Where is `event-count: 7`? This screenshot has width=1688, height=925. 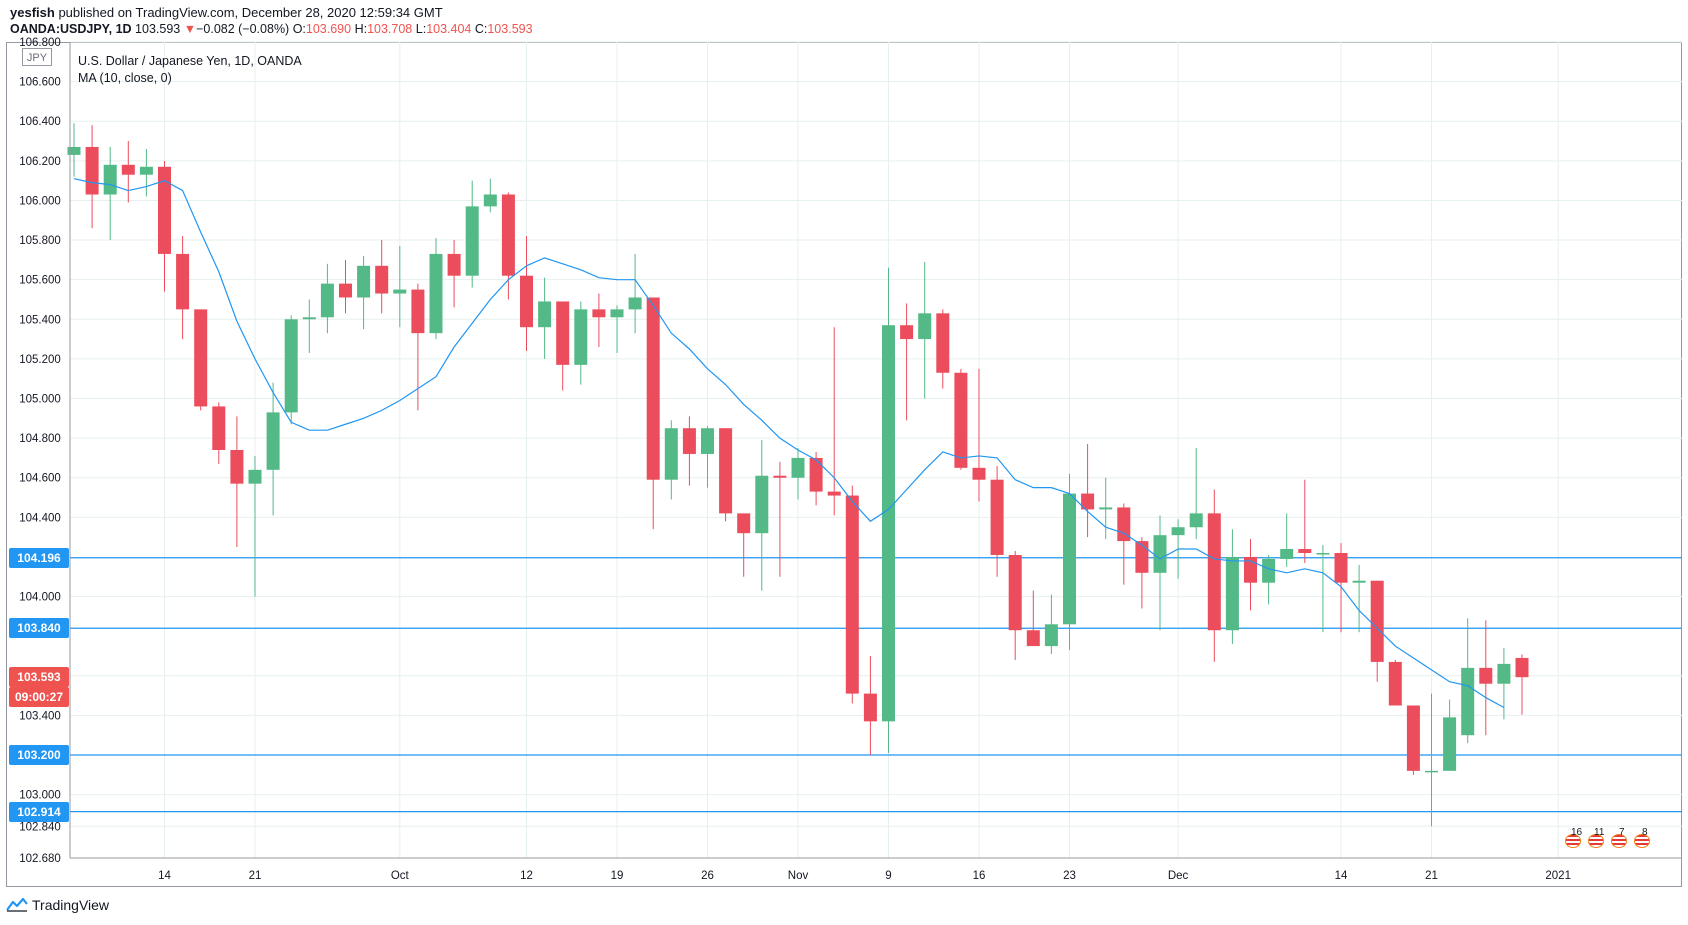
event-count: 7 is located at coordinates (1622, 832).